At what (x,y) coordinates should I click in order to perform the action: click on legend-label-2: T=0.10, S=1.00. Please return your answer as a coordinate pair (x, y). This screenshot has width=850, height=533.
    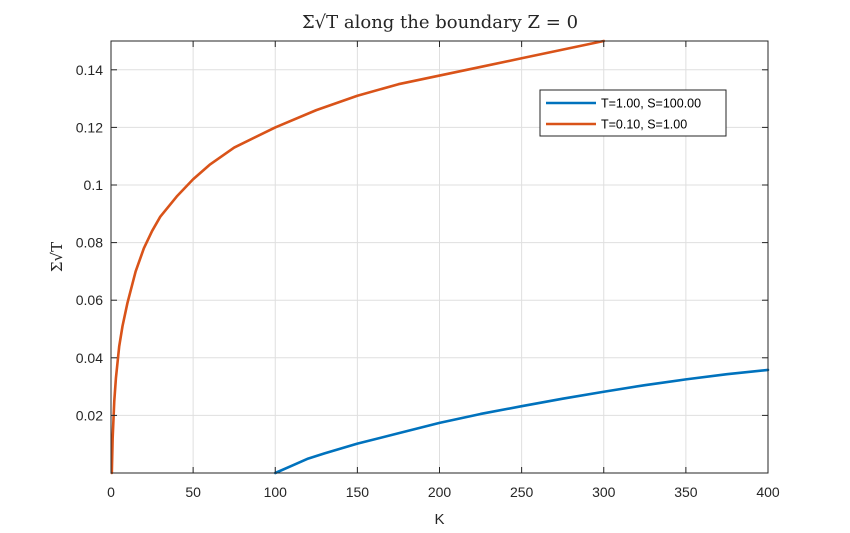
    Looking at the image, I should click on (644, 125).